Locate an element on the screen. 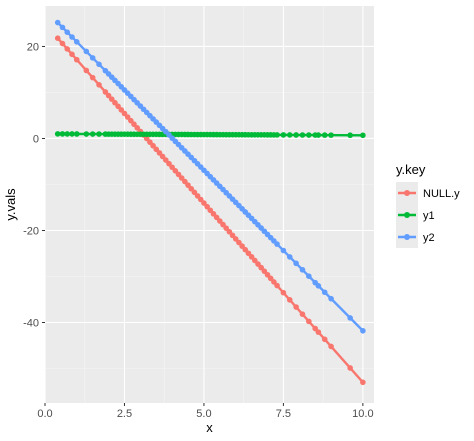 This screenshot has width=474, height=441. y-tick-label: -20 is located at coordinates (31, 231).